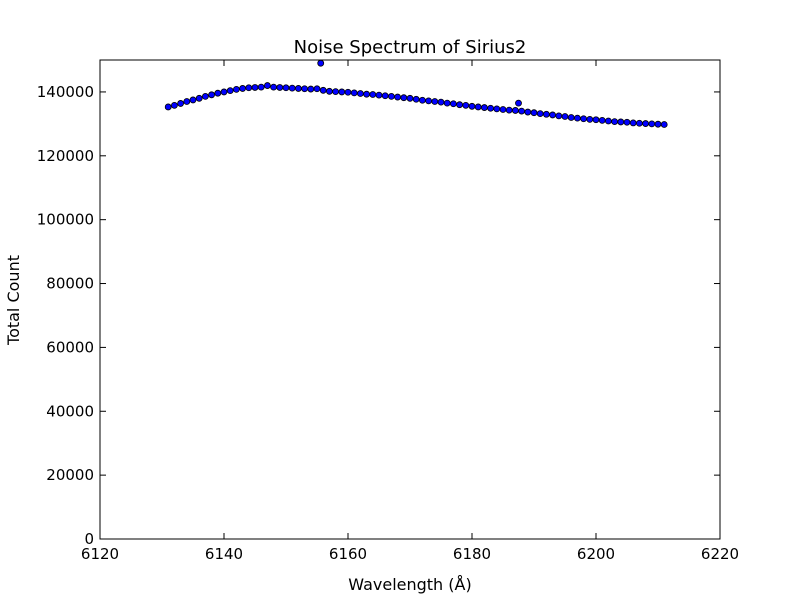  What do you see at coordinates (348, 554) in the screenshot?
I see `x-tick-label: 6160` at bounding box center [348, 554].